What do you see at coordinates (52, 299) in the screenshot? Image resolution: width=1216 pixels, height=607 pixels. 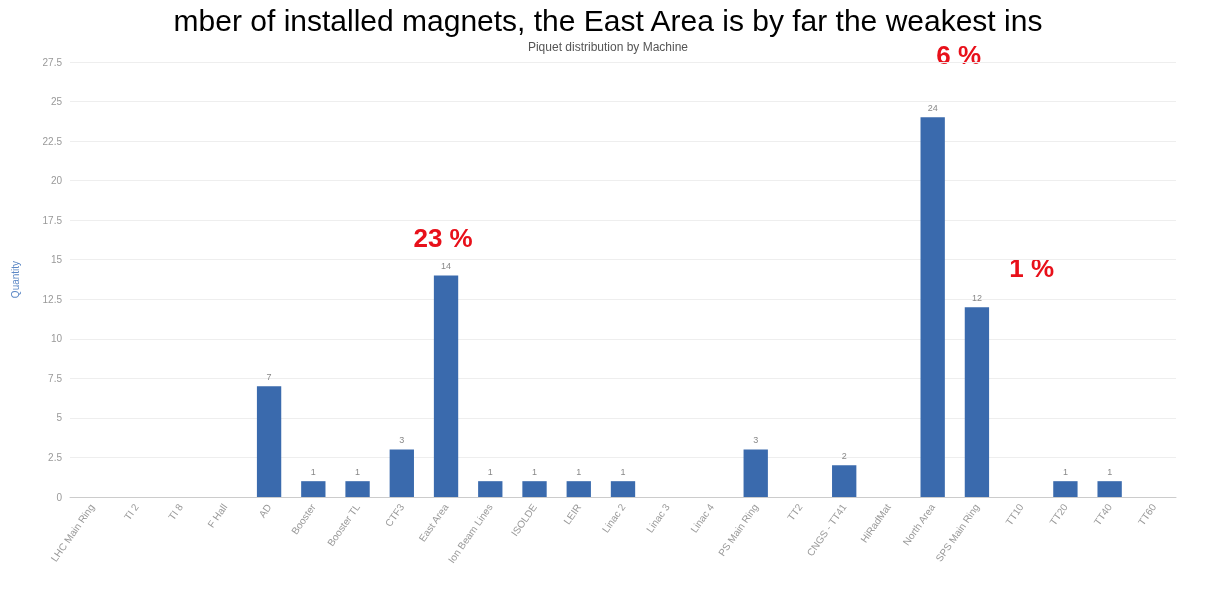 I see `y-tick-label: 12.5` at bounding box center [52, 299].